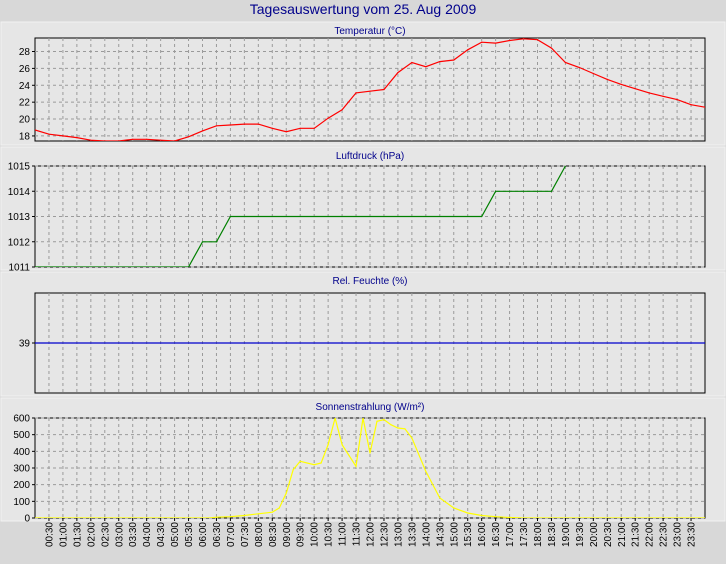 The image size is (726, 564). I want to click on x-tick-label: 20:00, so click(594, 534).